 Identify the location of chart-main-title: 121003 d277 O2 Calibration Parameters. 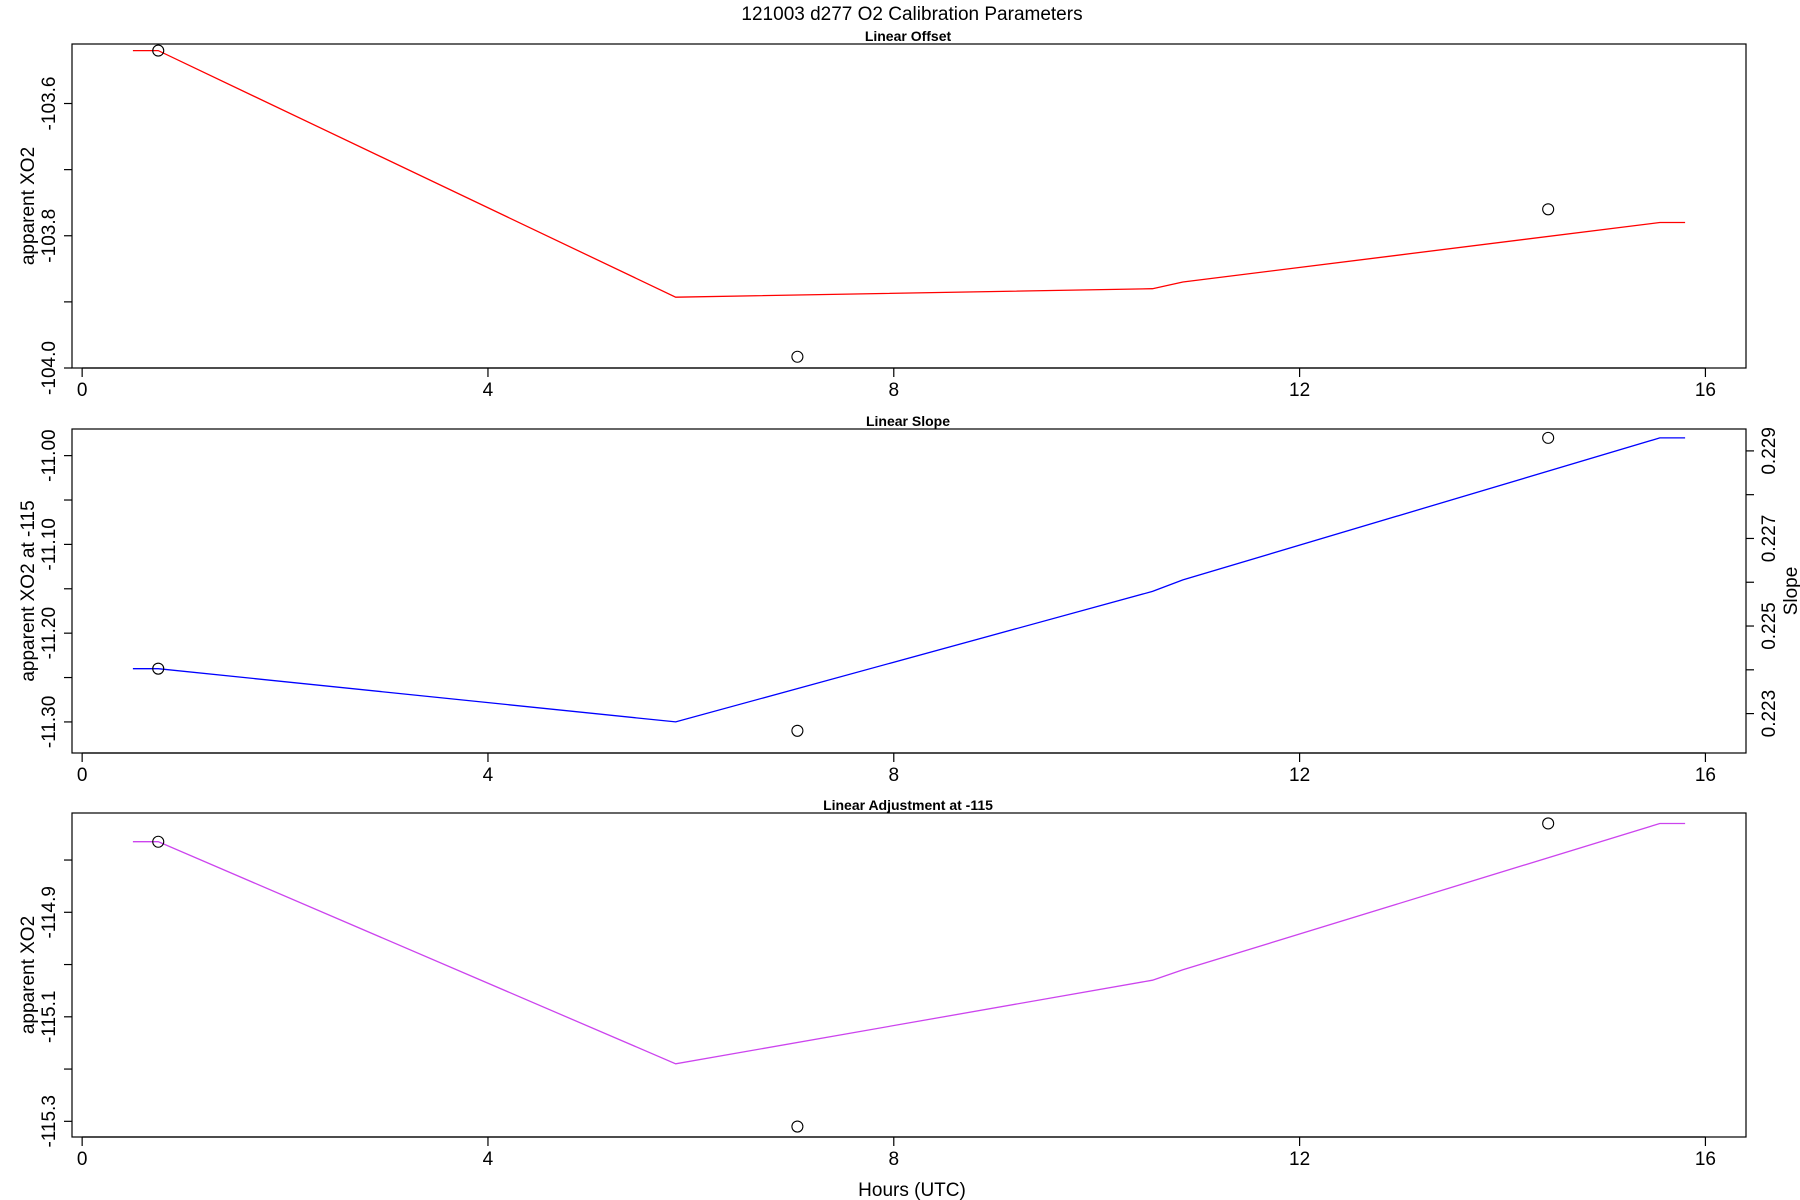
(911, 14).